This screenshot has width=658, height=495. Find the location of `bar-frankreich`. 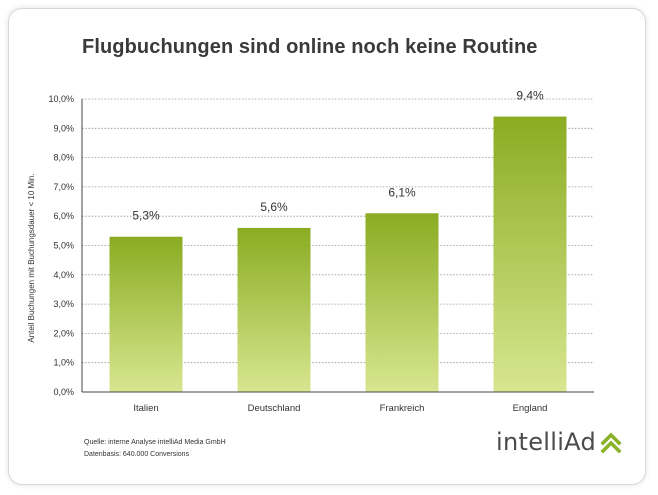

bar-frankreich is located at coordinates (402, 302).